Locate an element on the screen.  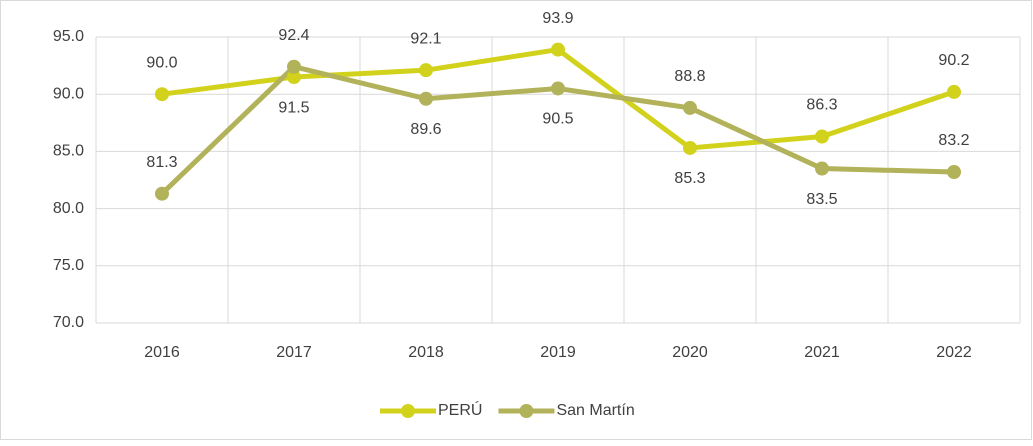
x-tick-label: 2020 is located at coordinates (690, 352).